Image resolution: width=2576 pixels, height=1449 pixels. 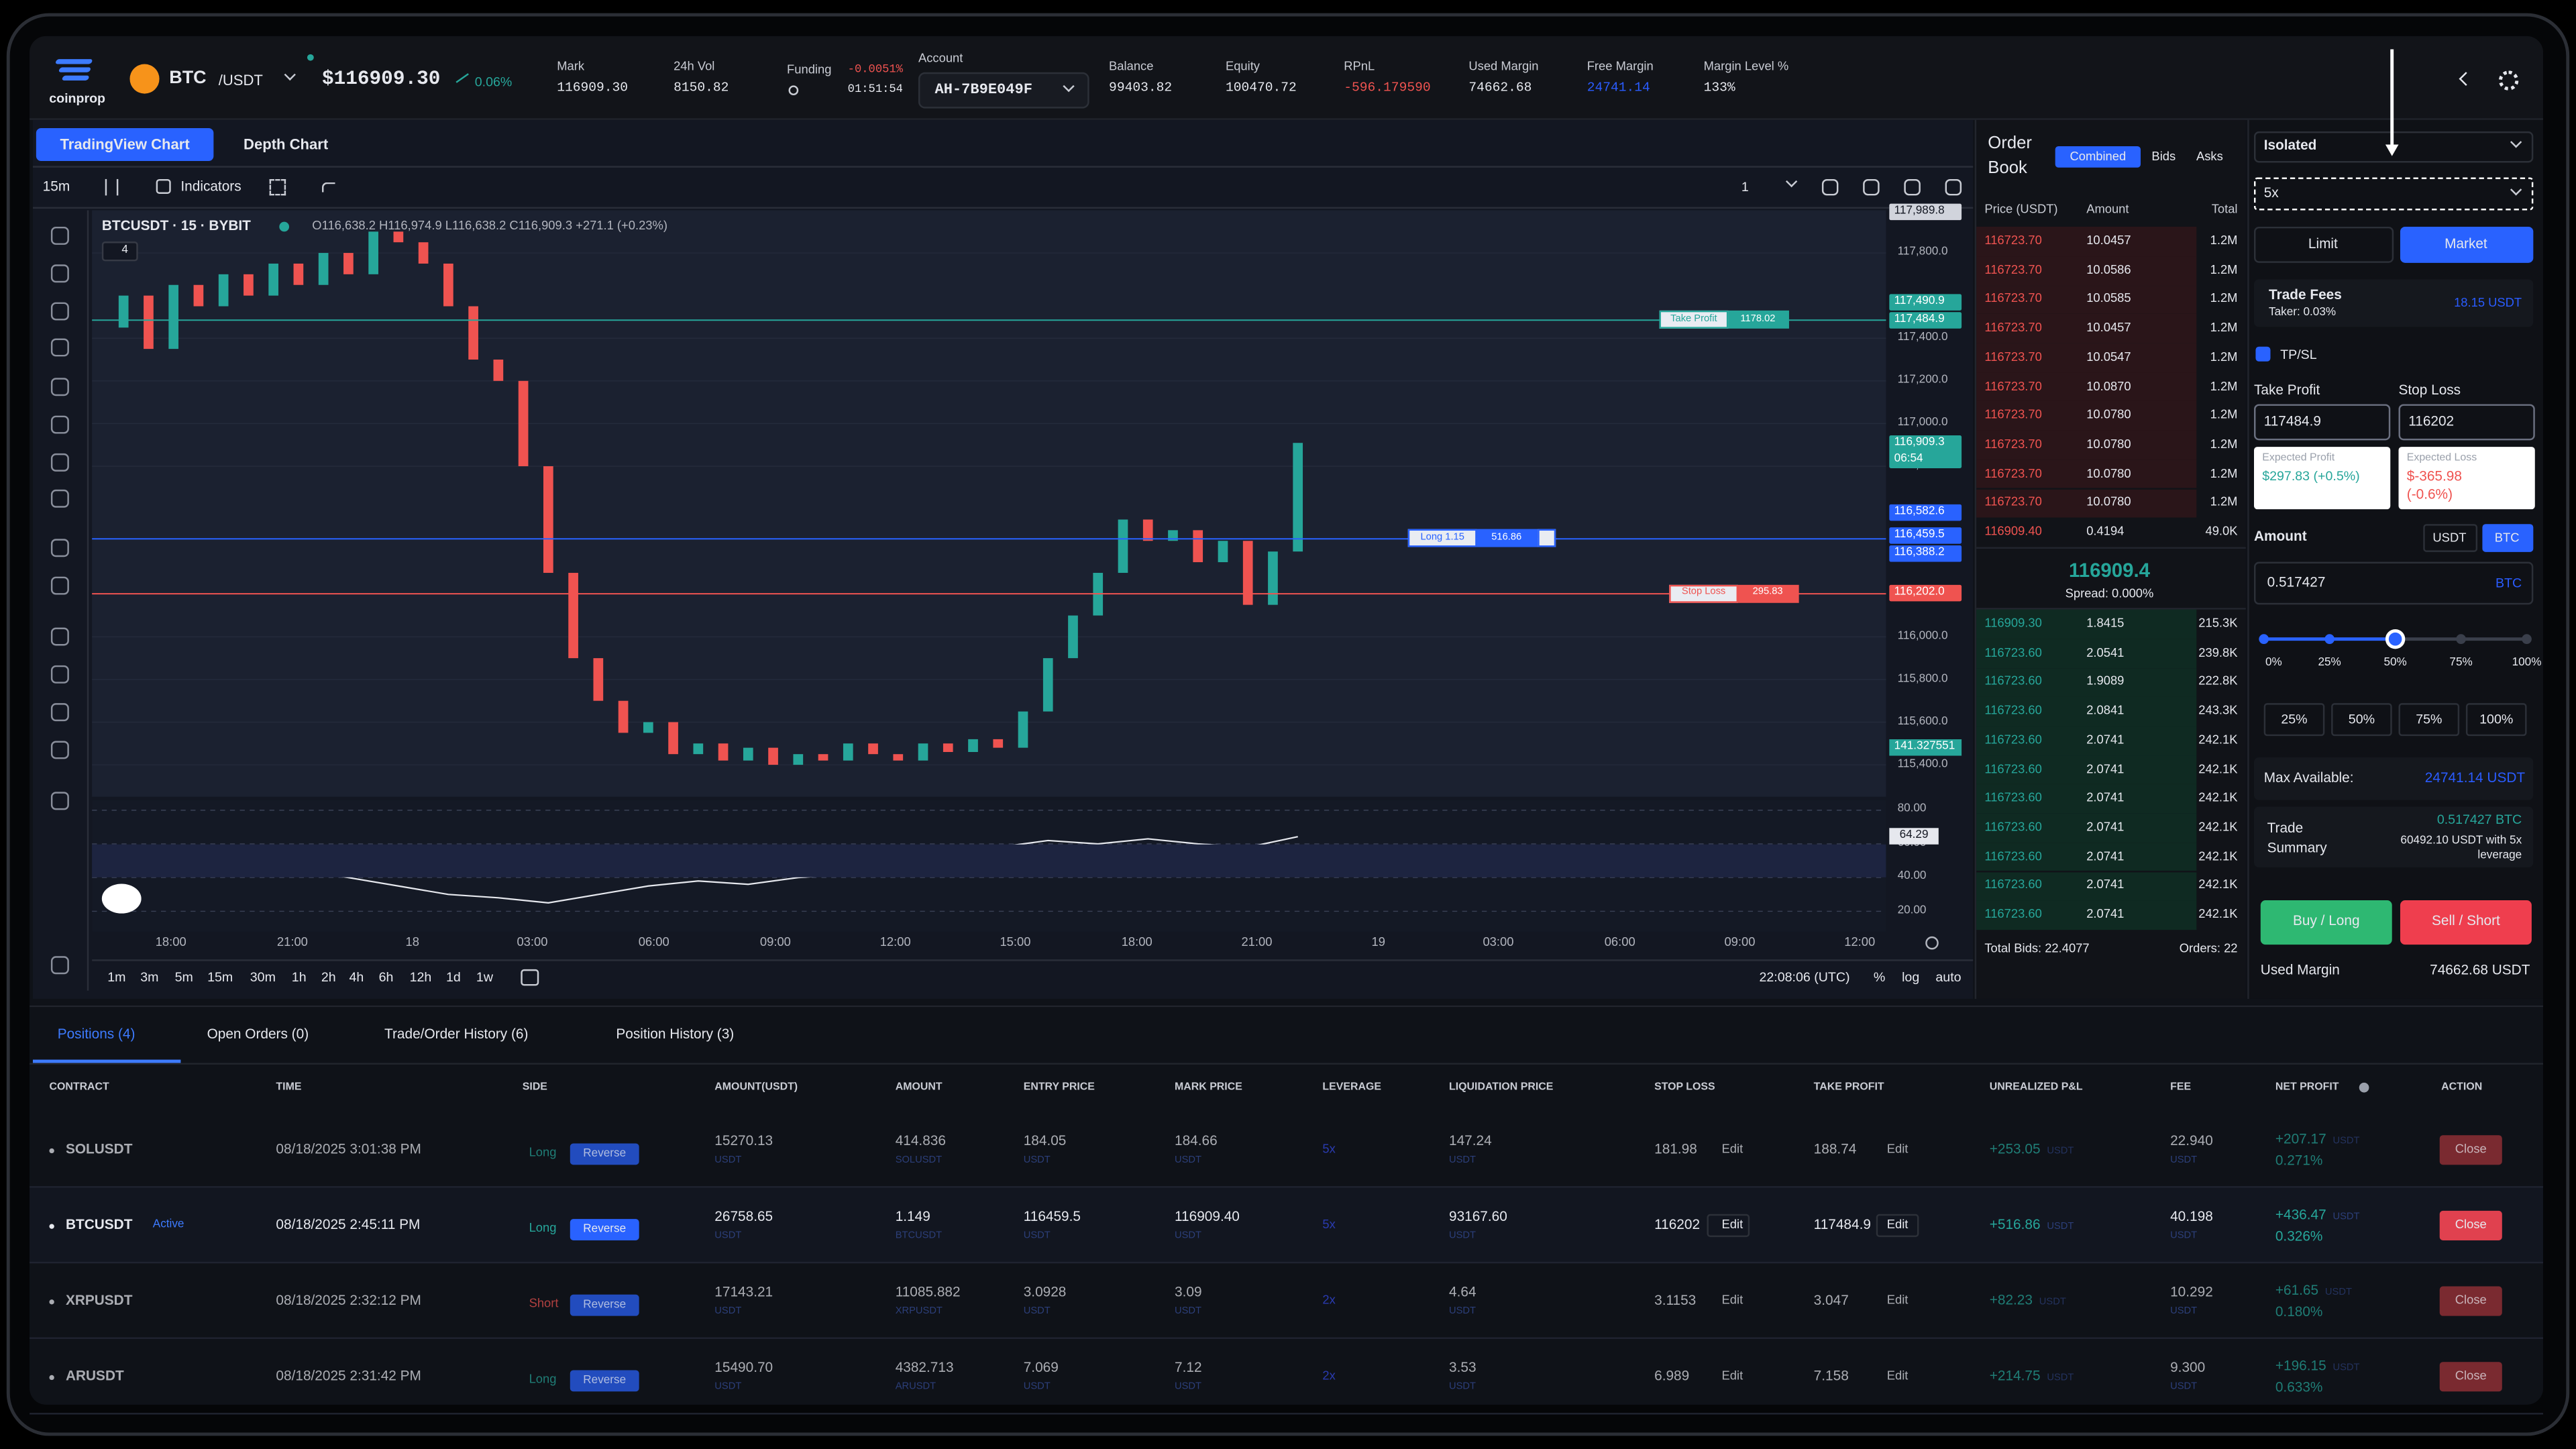 I want to click on undo-icon, so click(x=328, y=187).